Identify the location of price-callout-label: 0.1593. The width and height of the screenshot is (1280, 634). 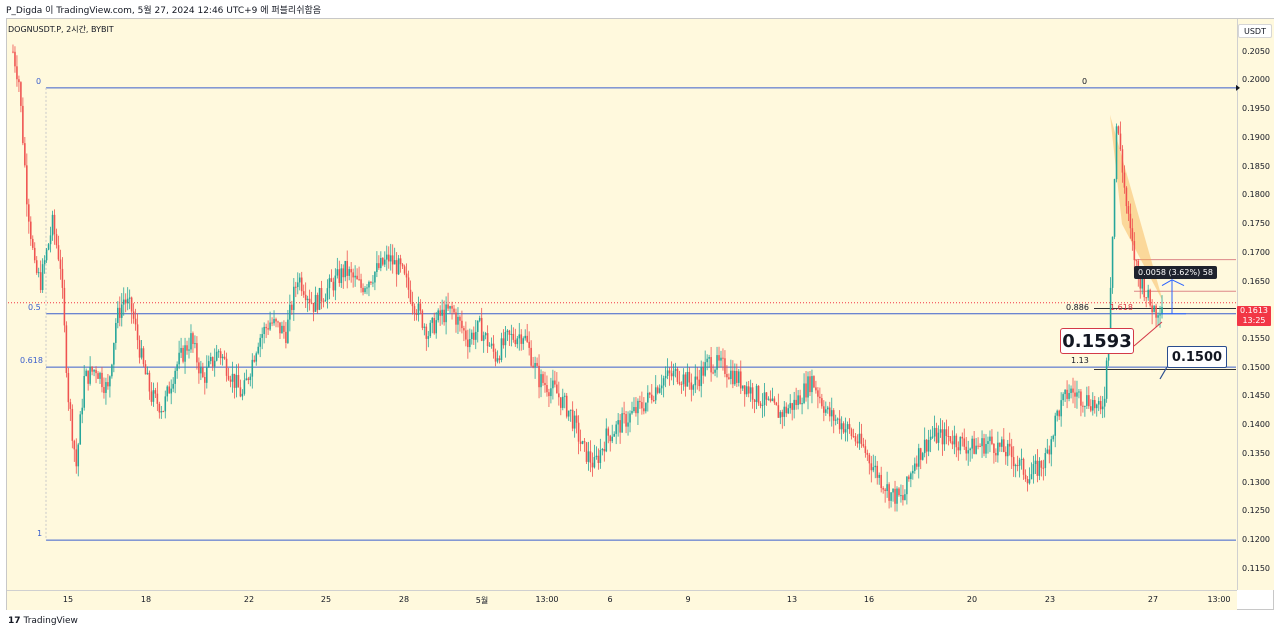
(1097, 341).